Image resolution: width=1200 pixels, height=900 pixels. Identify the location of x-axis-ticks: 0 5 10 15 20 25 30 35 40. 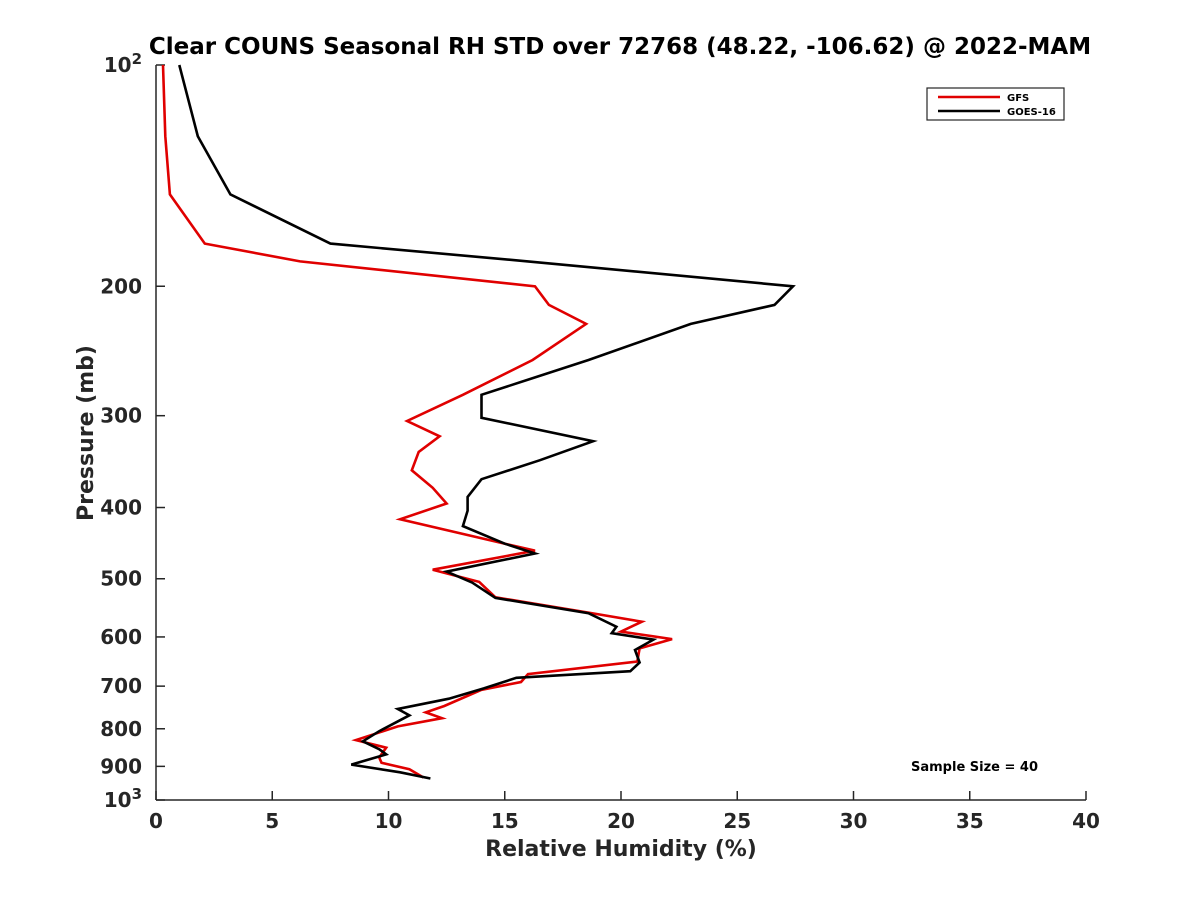
(624, 812).